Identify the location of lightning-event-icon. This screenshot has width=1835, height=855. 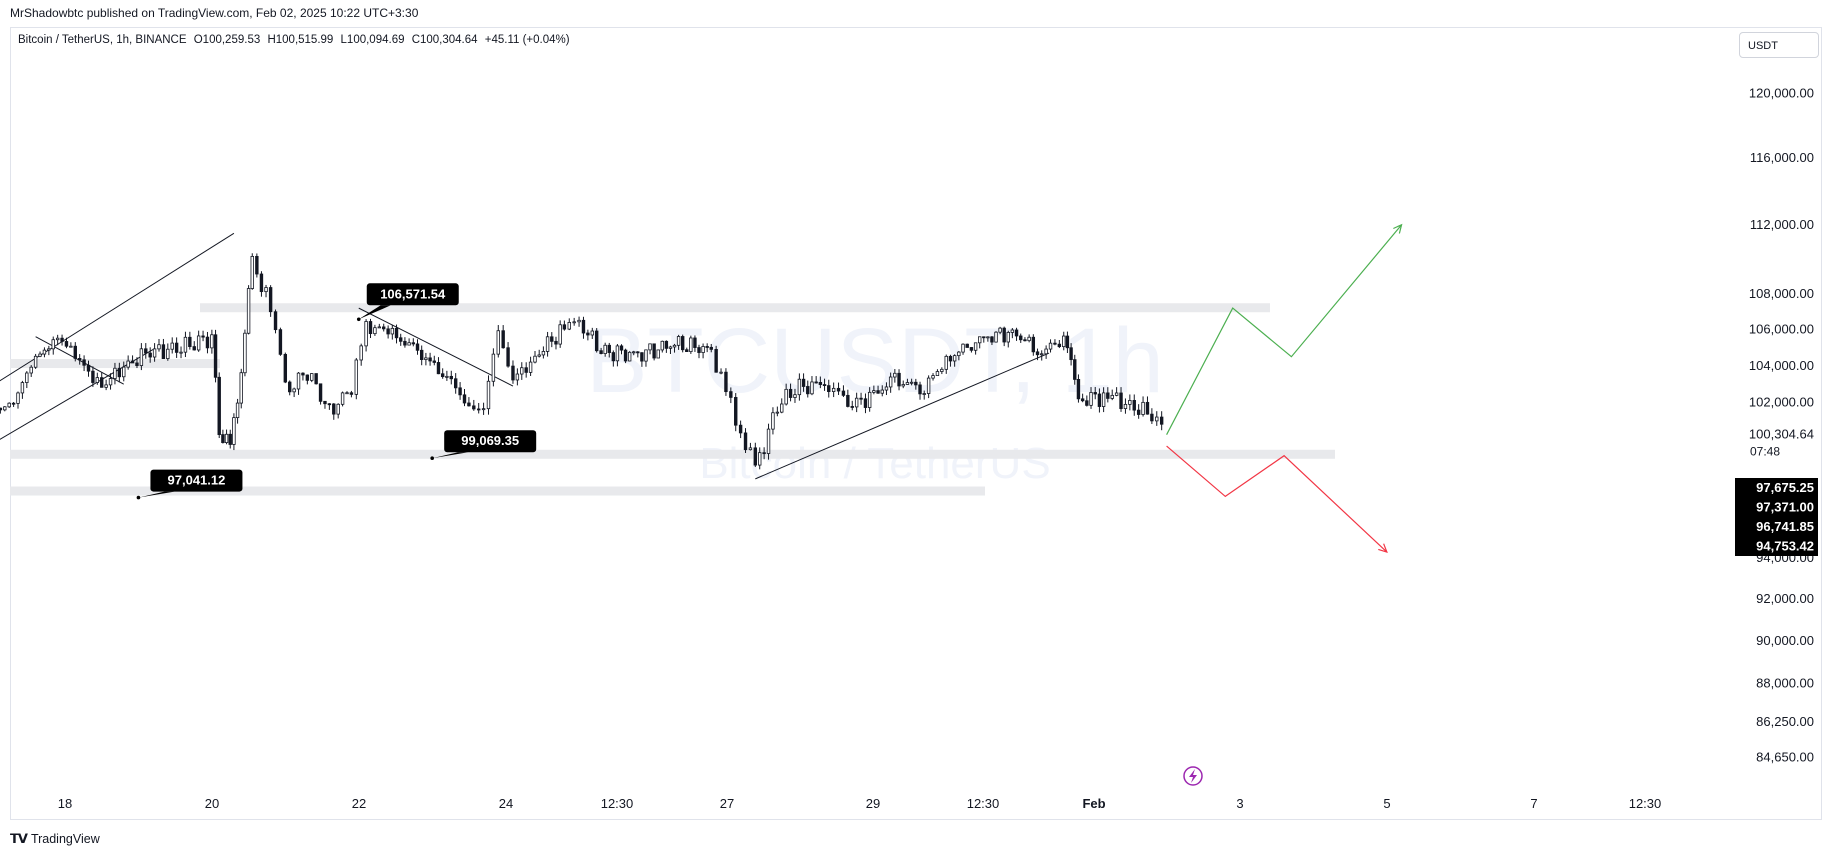
(1193, 776).